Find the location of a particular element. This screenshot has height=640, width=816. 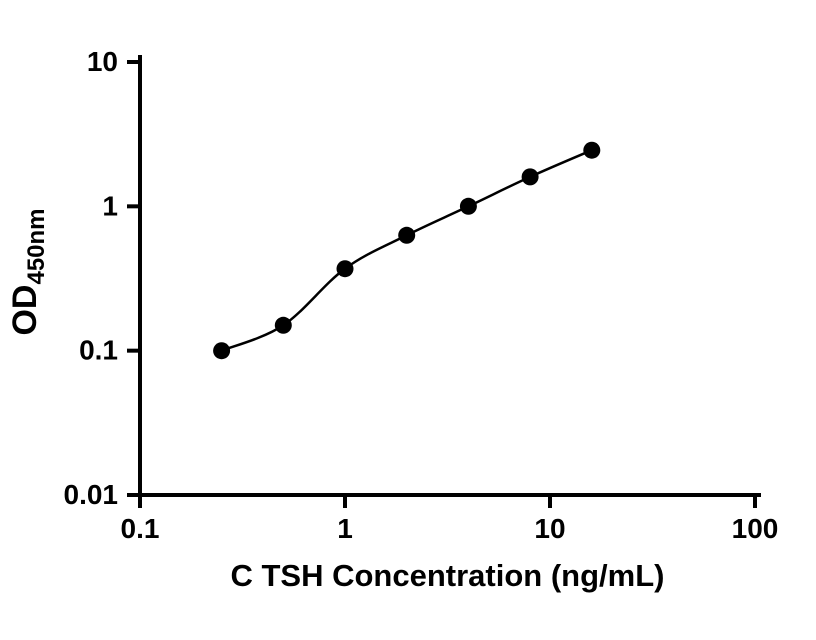

y-axis-title: OD450nm is located at coordinates (28, 271).